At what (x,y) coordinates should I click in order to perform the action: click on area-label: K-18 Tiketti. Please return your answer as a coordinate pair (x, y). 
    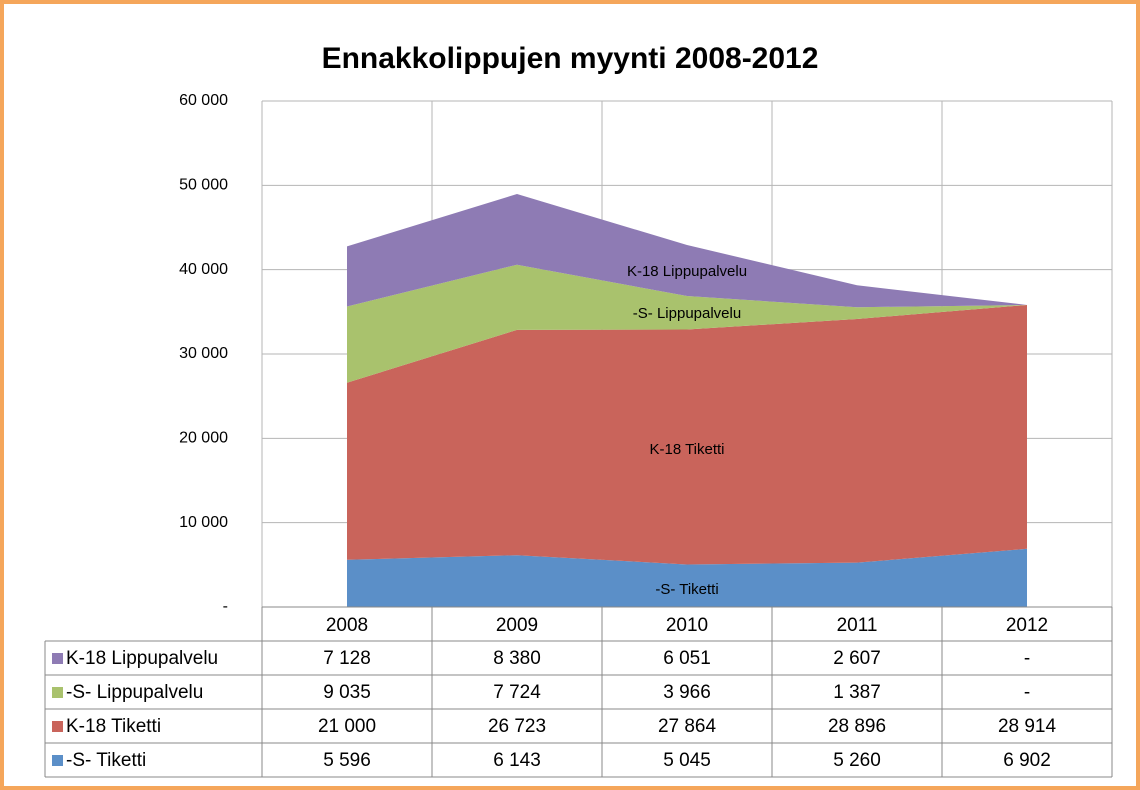
    Looking at the image, I should click on (686, 449).